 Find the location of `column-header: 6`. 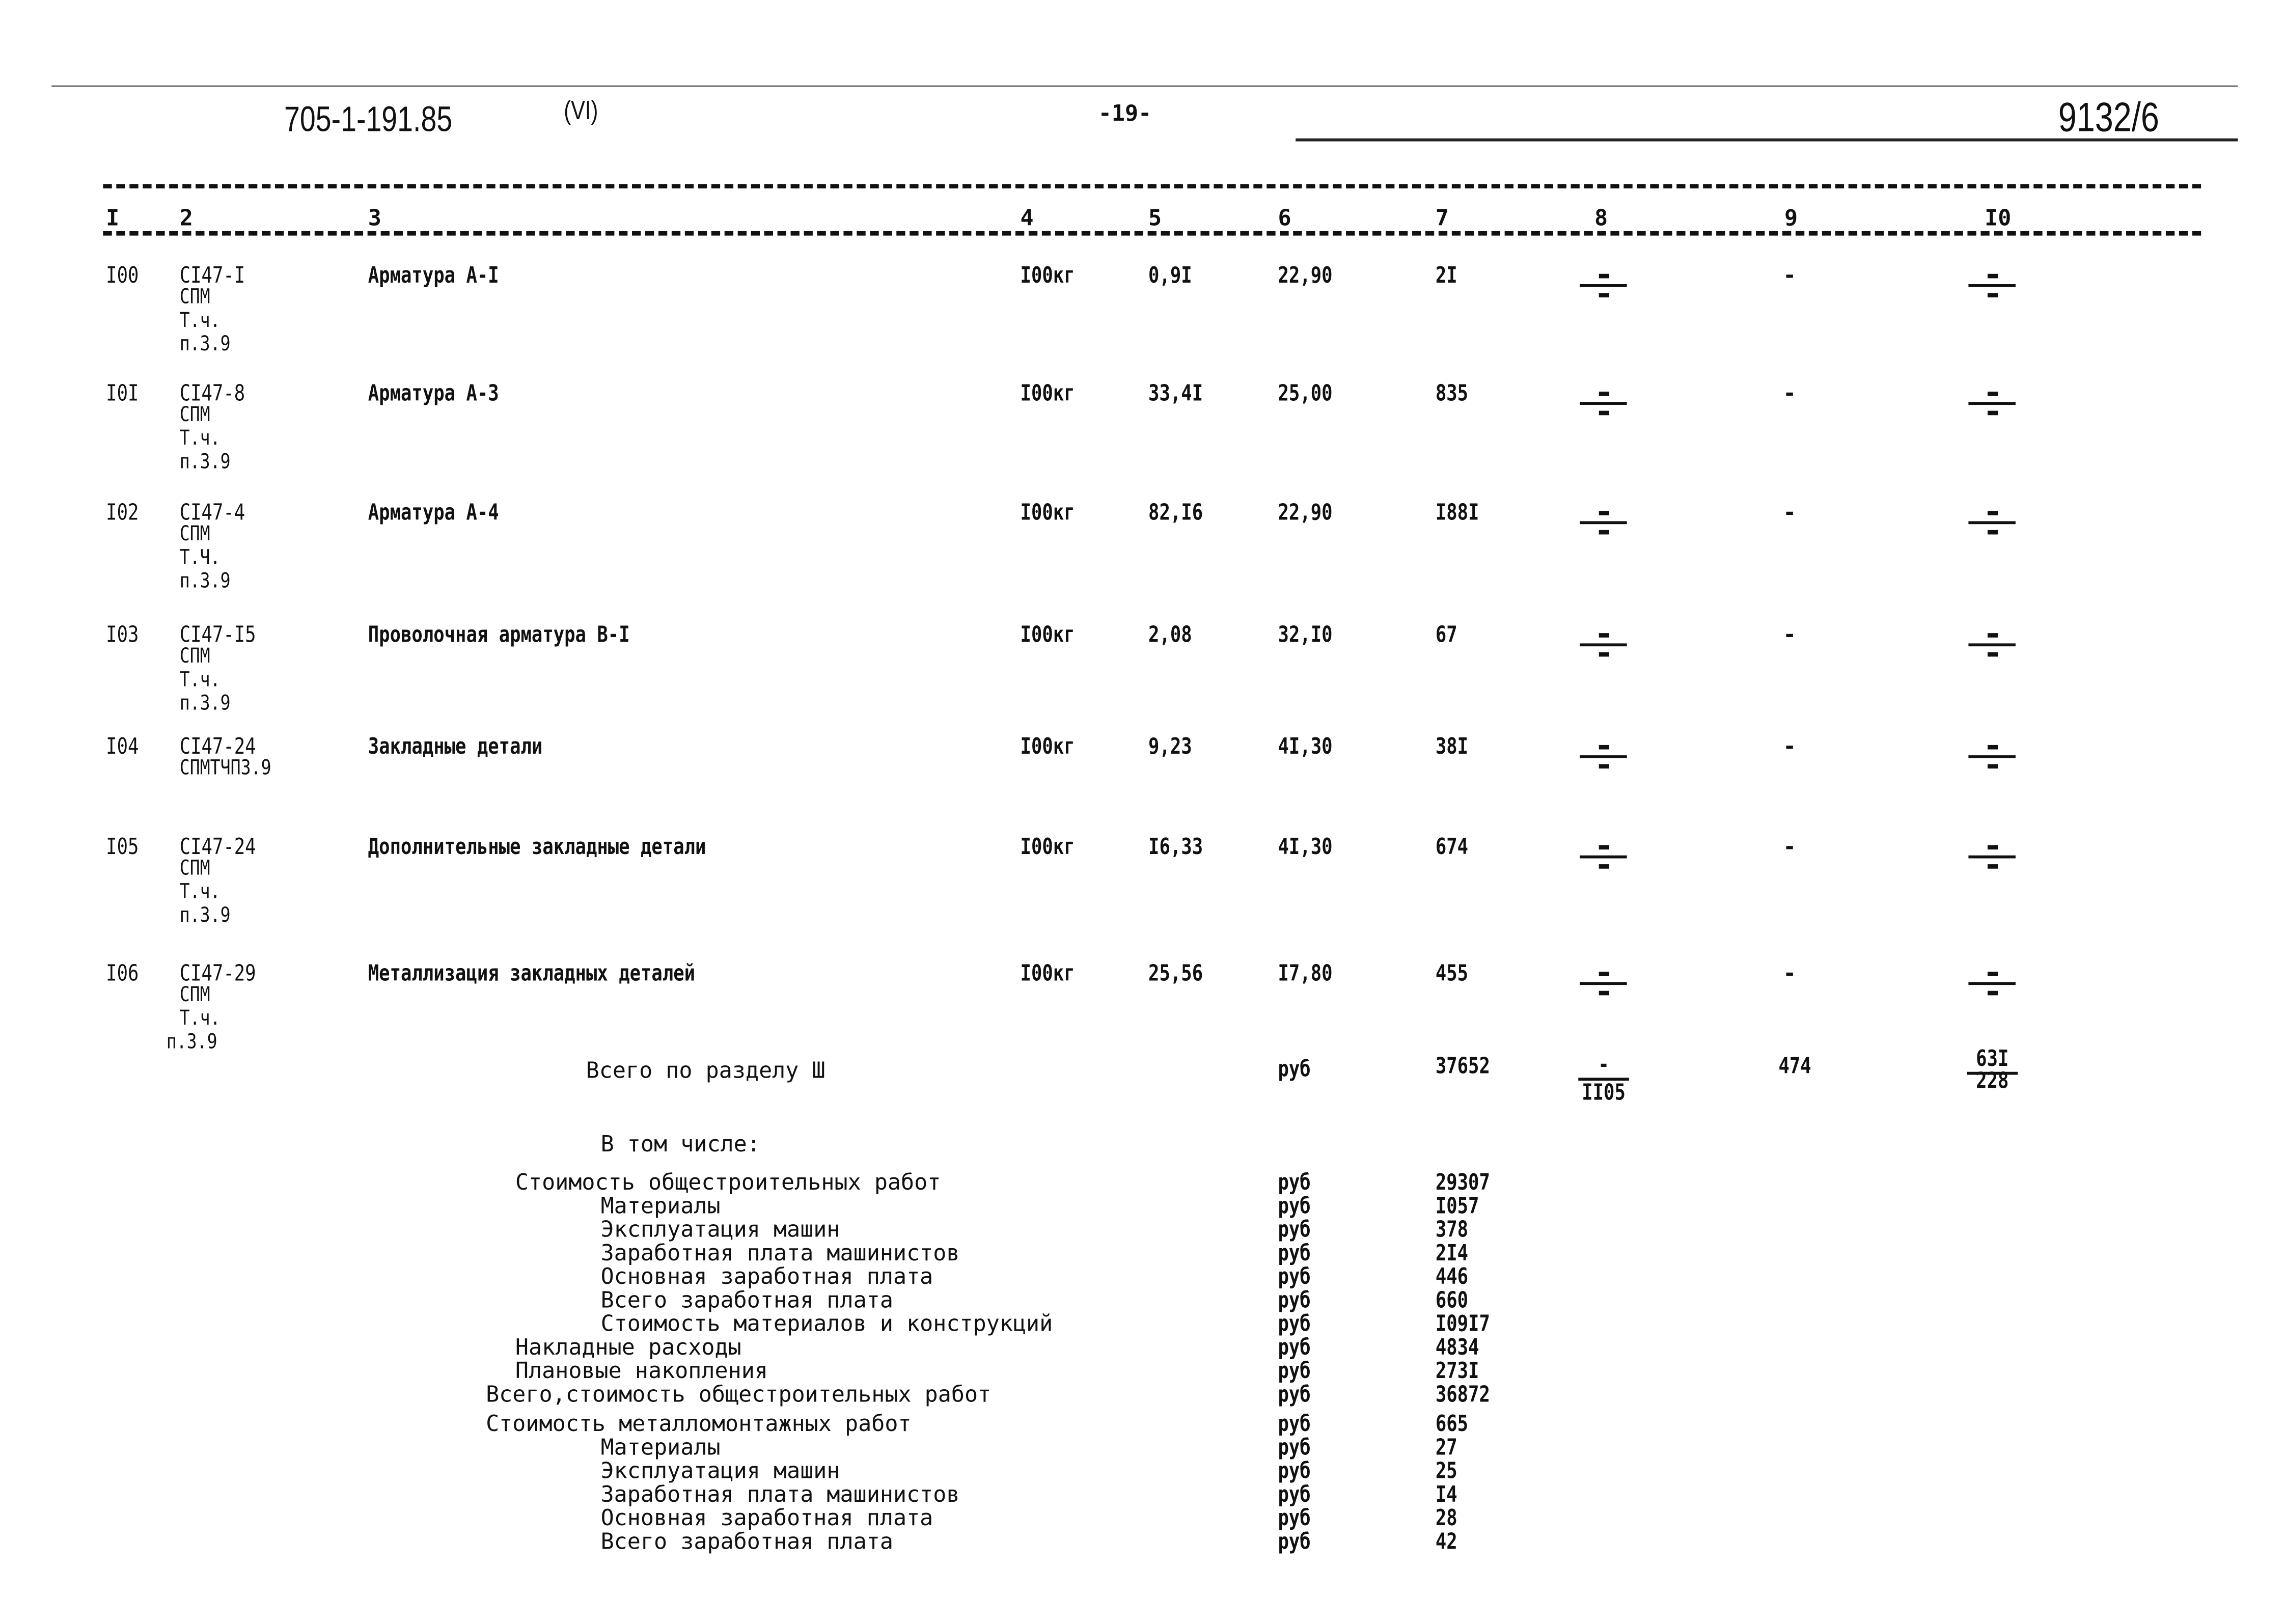

column-header: 6 is located at coordinates (1284, 217).